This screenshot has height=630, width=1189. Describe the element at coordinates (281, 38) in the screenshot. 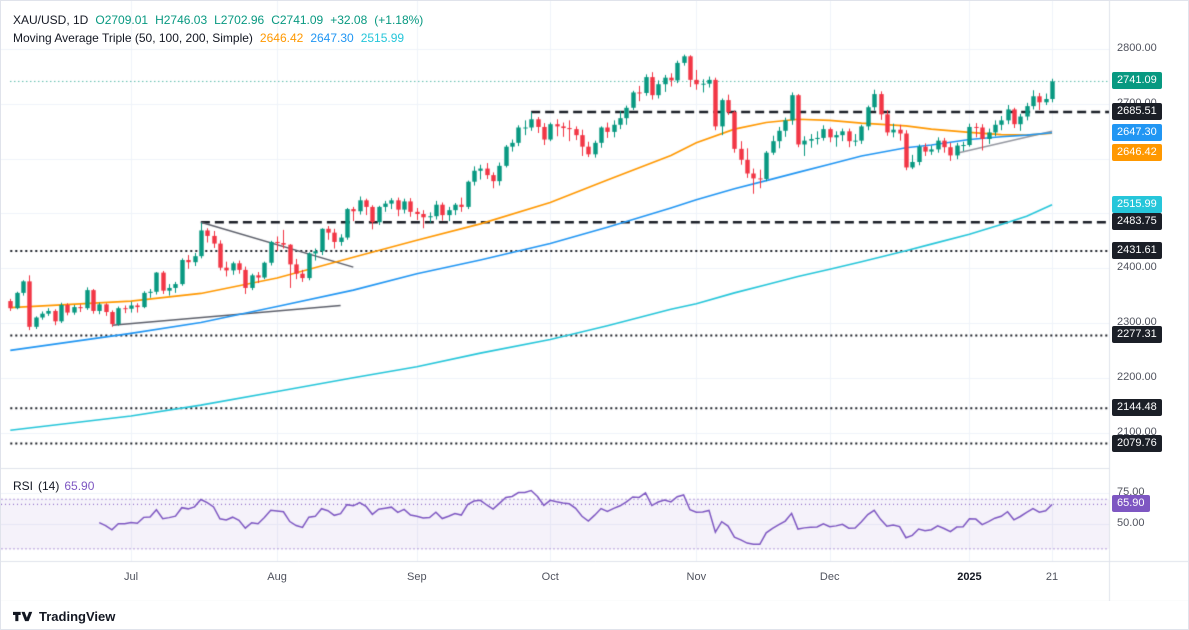

I see `ma50-value: 2646.42` at that location.